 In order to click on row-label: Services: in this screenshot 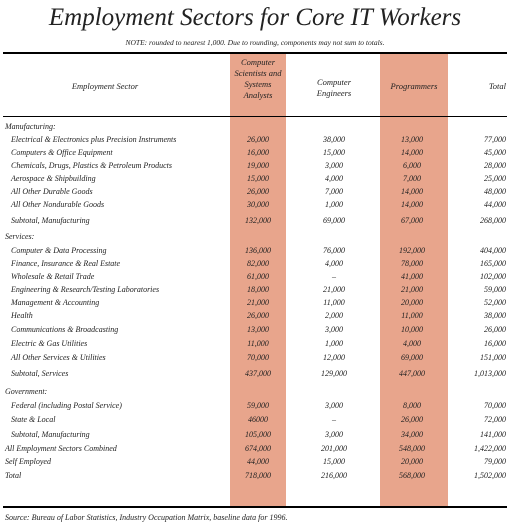, I will do `click(20, 236)`.